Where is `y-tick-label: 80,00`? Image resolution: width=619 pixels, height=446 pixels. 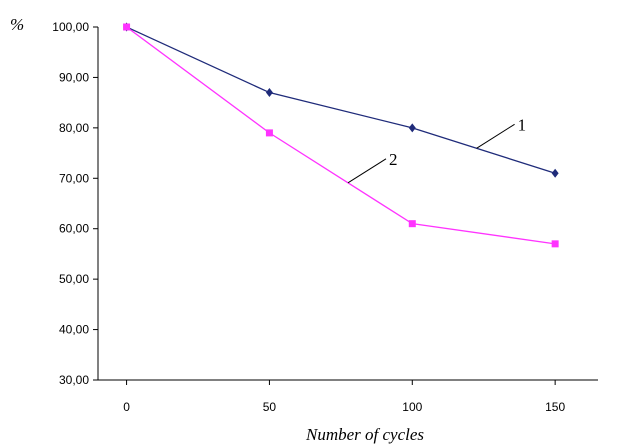 y-tick-label: 80,00 is located at coordinates (74, 128).